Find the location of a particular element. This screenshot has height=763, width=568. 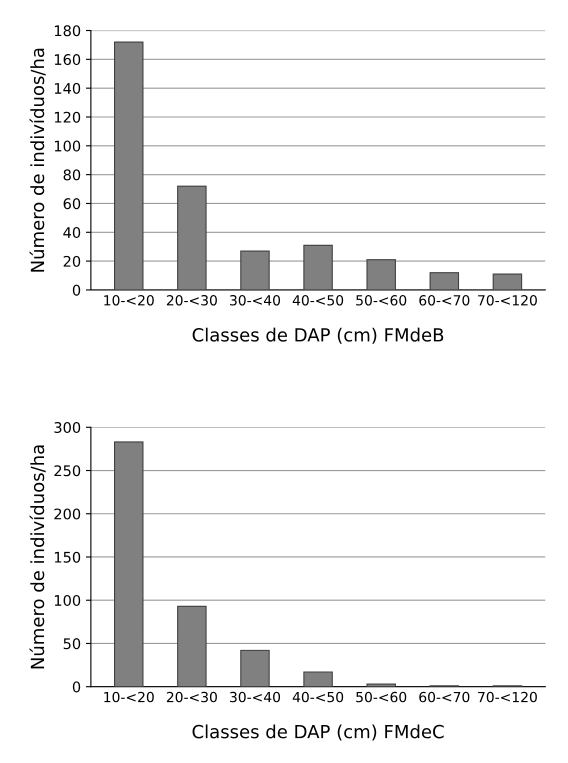

y-tick-label: 180 is located at coordinates (67, 30).